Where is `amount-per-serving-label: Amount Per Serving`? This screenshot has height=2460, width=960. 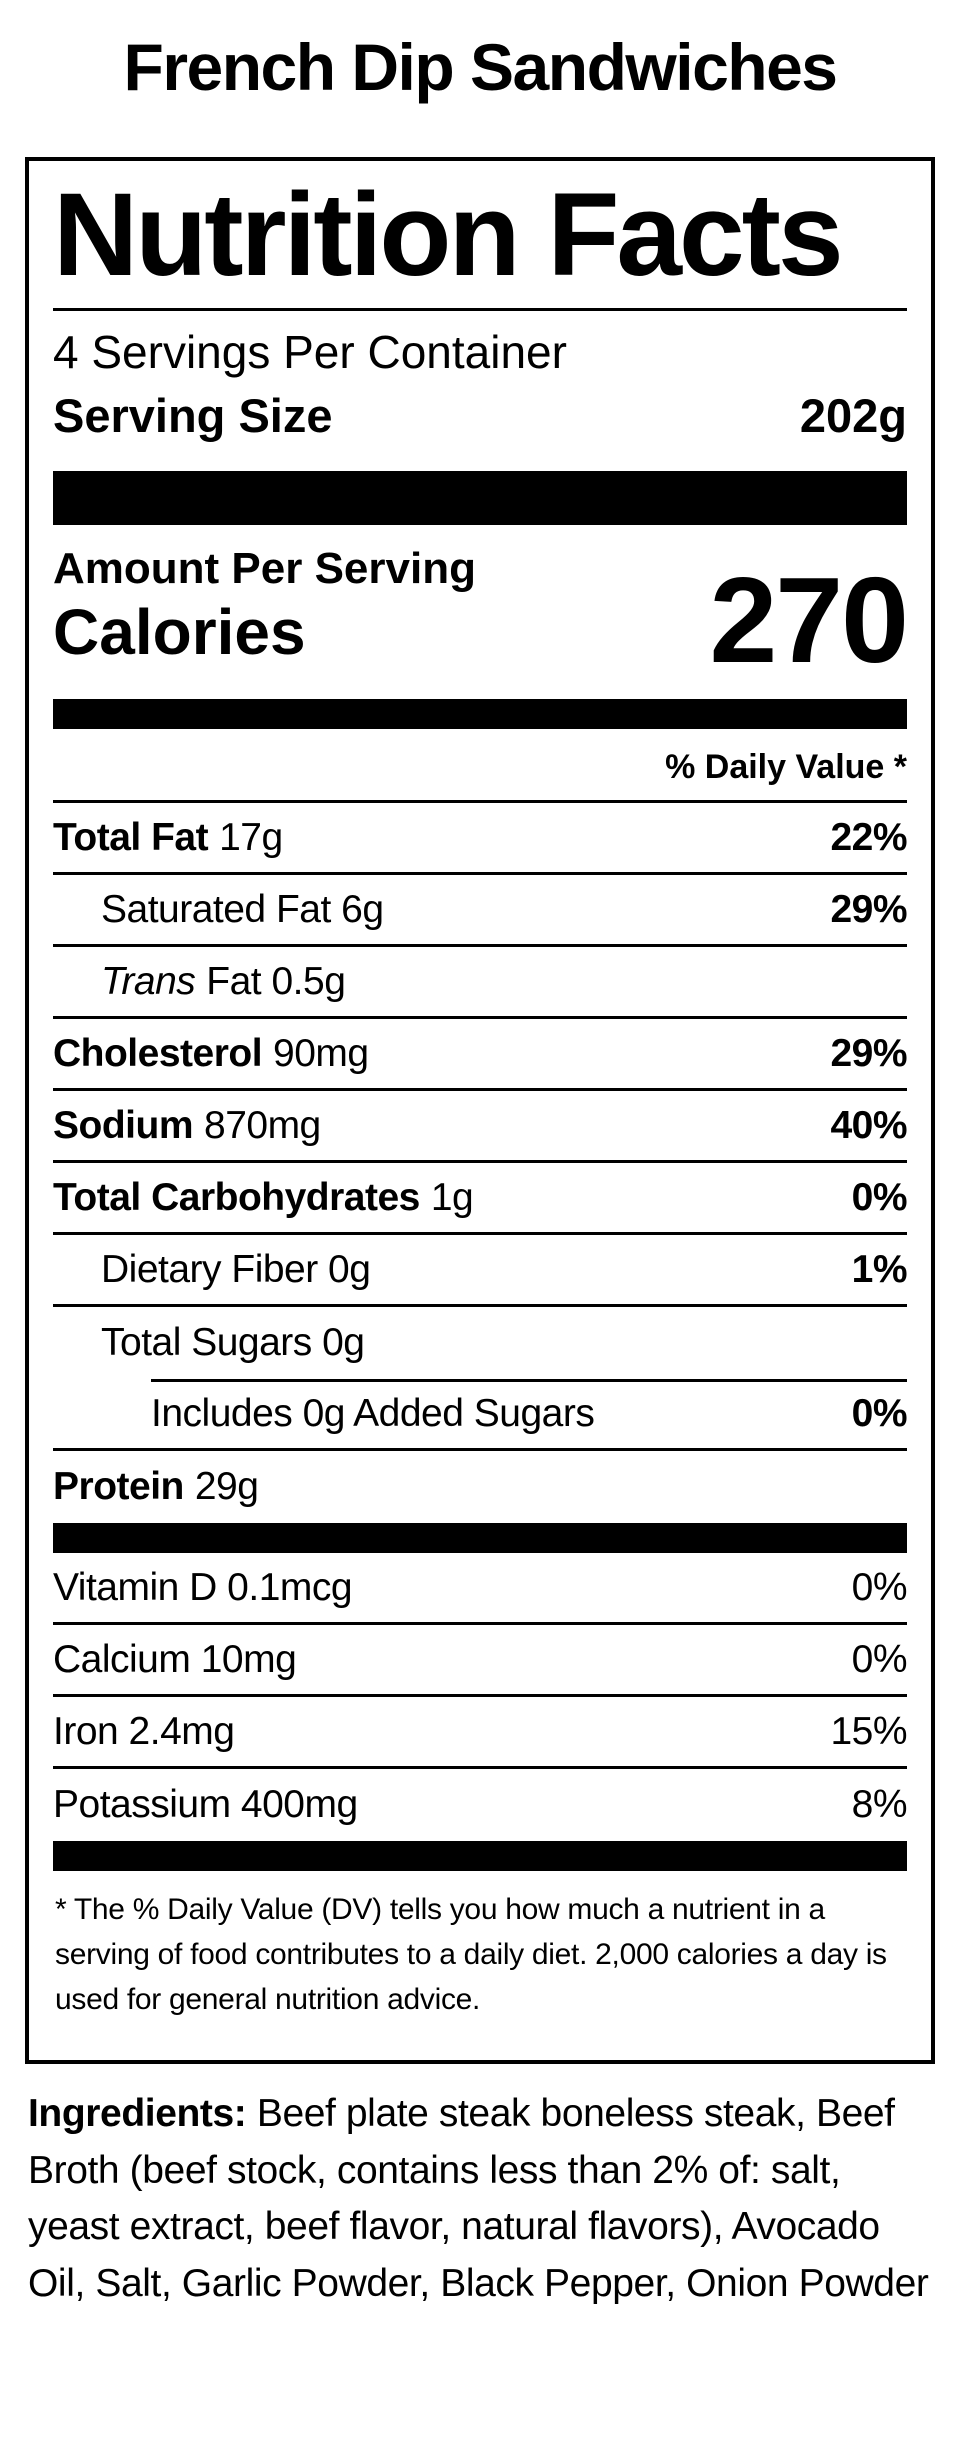
amount-per-serving-label: Amount Per Serving is located at coordinates (264, 568).